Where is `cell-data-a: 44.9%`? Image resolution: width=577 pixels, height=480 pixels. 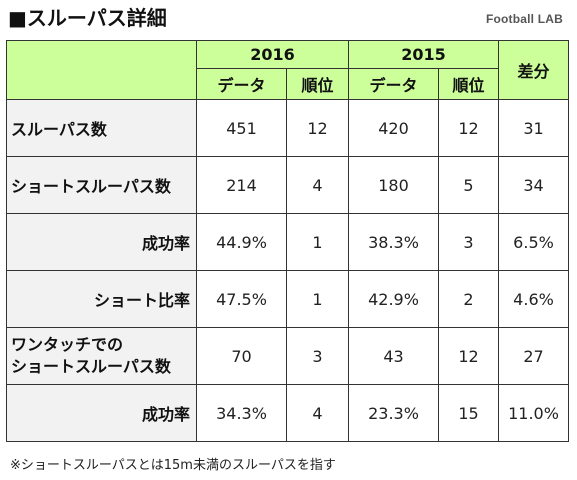 cell-data-a: 44.9% is located at coordinates (241, 242).